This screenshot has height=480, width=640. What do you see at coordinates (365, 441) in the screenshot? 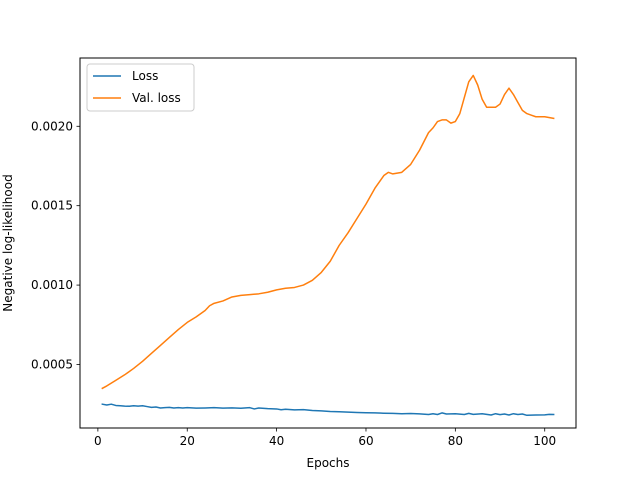
I see `x-tick-label: 60` at bounding box center [365, 441].